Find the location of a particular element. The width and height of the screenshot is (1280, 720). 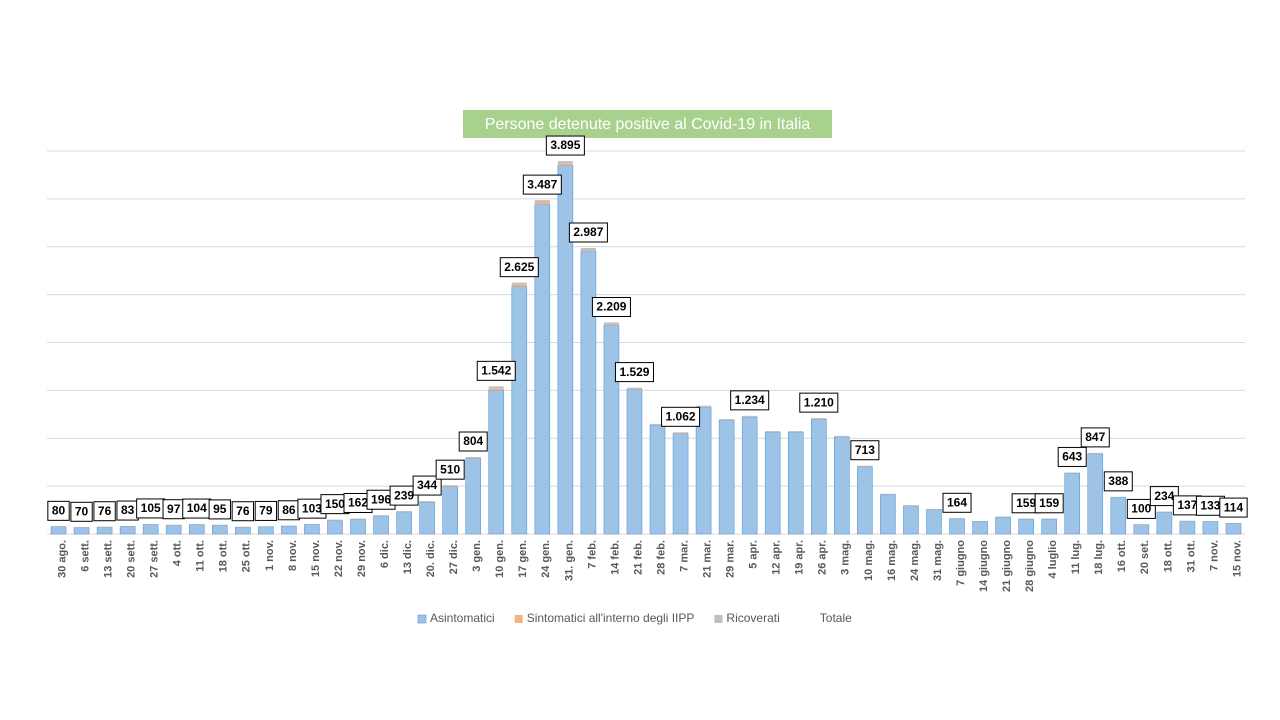

x-tick-label: 19 apr. is located at coordinates (800, 557).